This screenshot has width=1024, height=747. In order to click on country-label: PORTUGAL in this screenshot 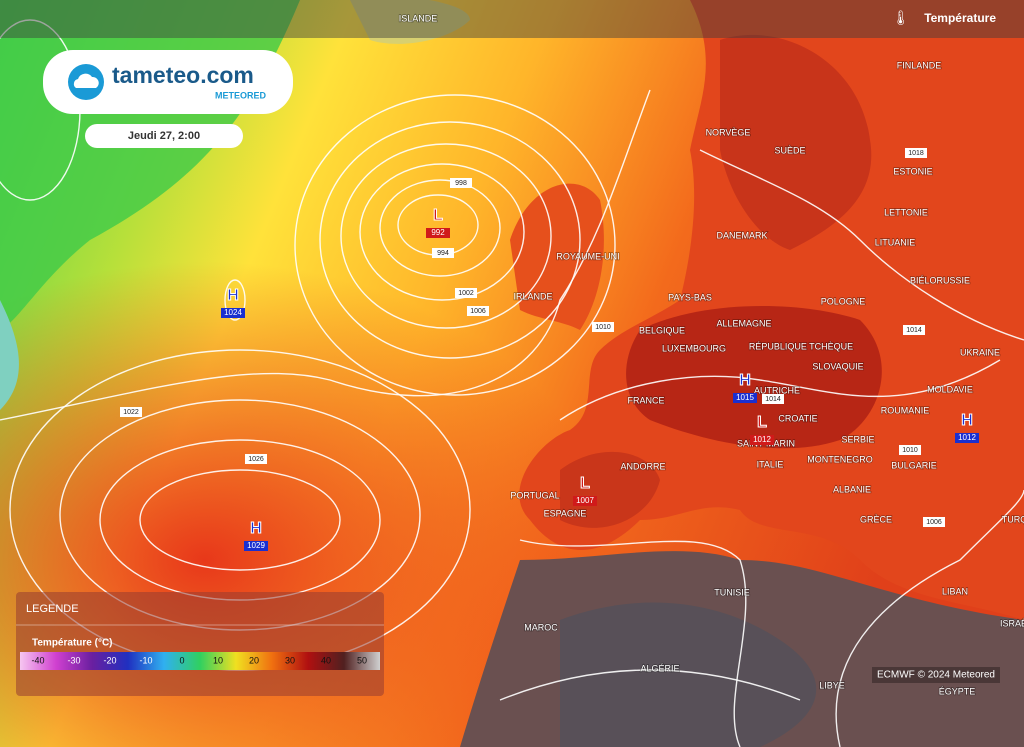, I will do `click(534, 495)`.